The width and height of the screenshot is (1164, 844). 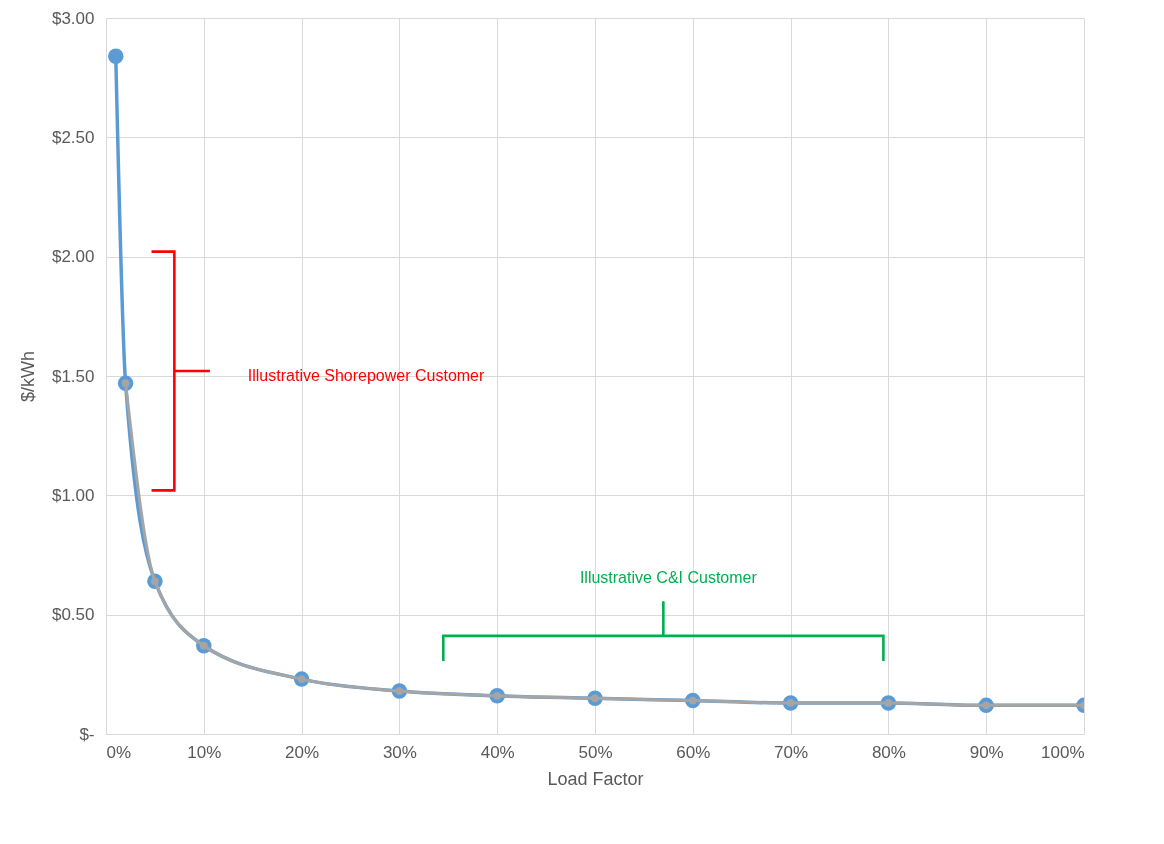 What do you see at coordinates (73, 137) in the screenshot?
I see `y-tick-label: $2.50` at bounding box center [73, 137].